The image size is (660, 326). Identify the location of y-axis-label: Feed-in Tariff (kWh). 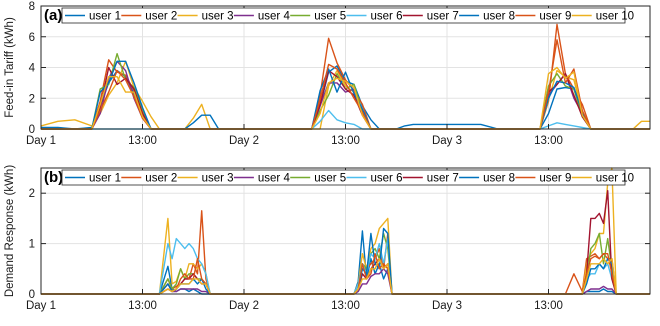
(10, 67).